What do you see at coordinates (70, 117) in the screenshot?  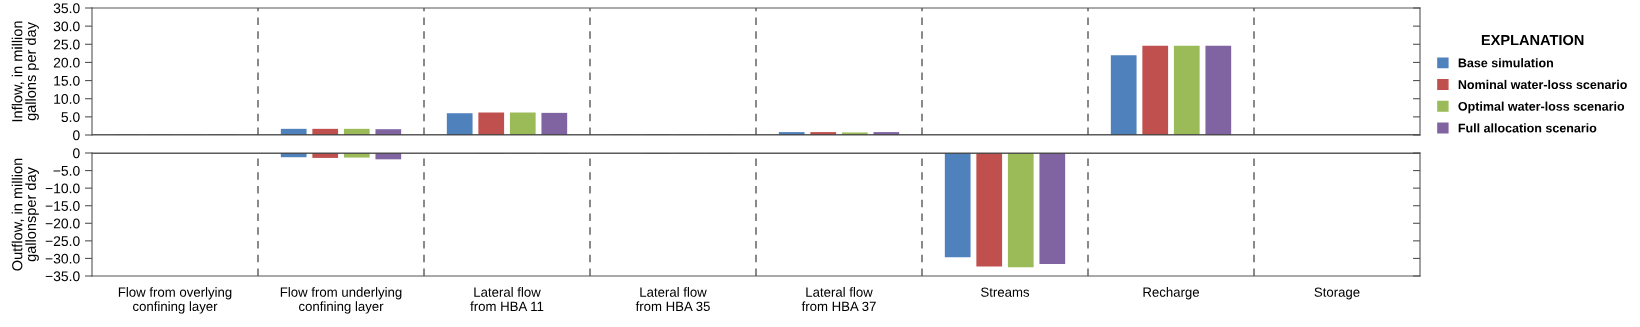 I see `y-tick-label: 5.0` at bounding box center [70, 117].